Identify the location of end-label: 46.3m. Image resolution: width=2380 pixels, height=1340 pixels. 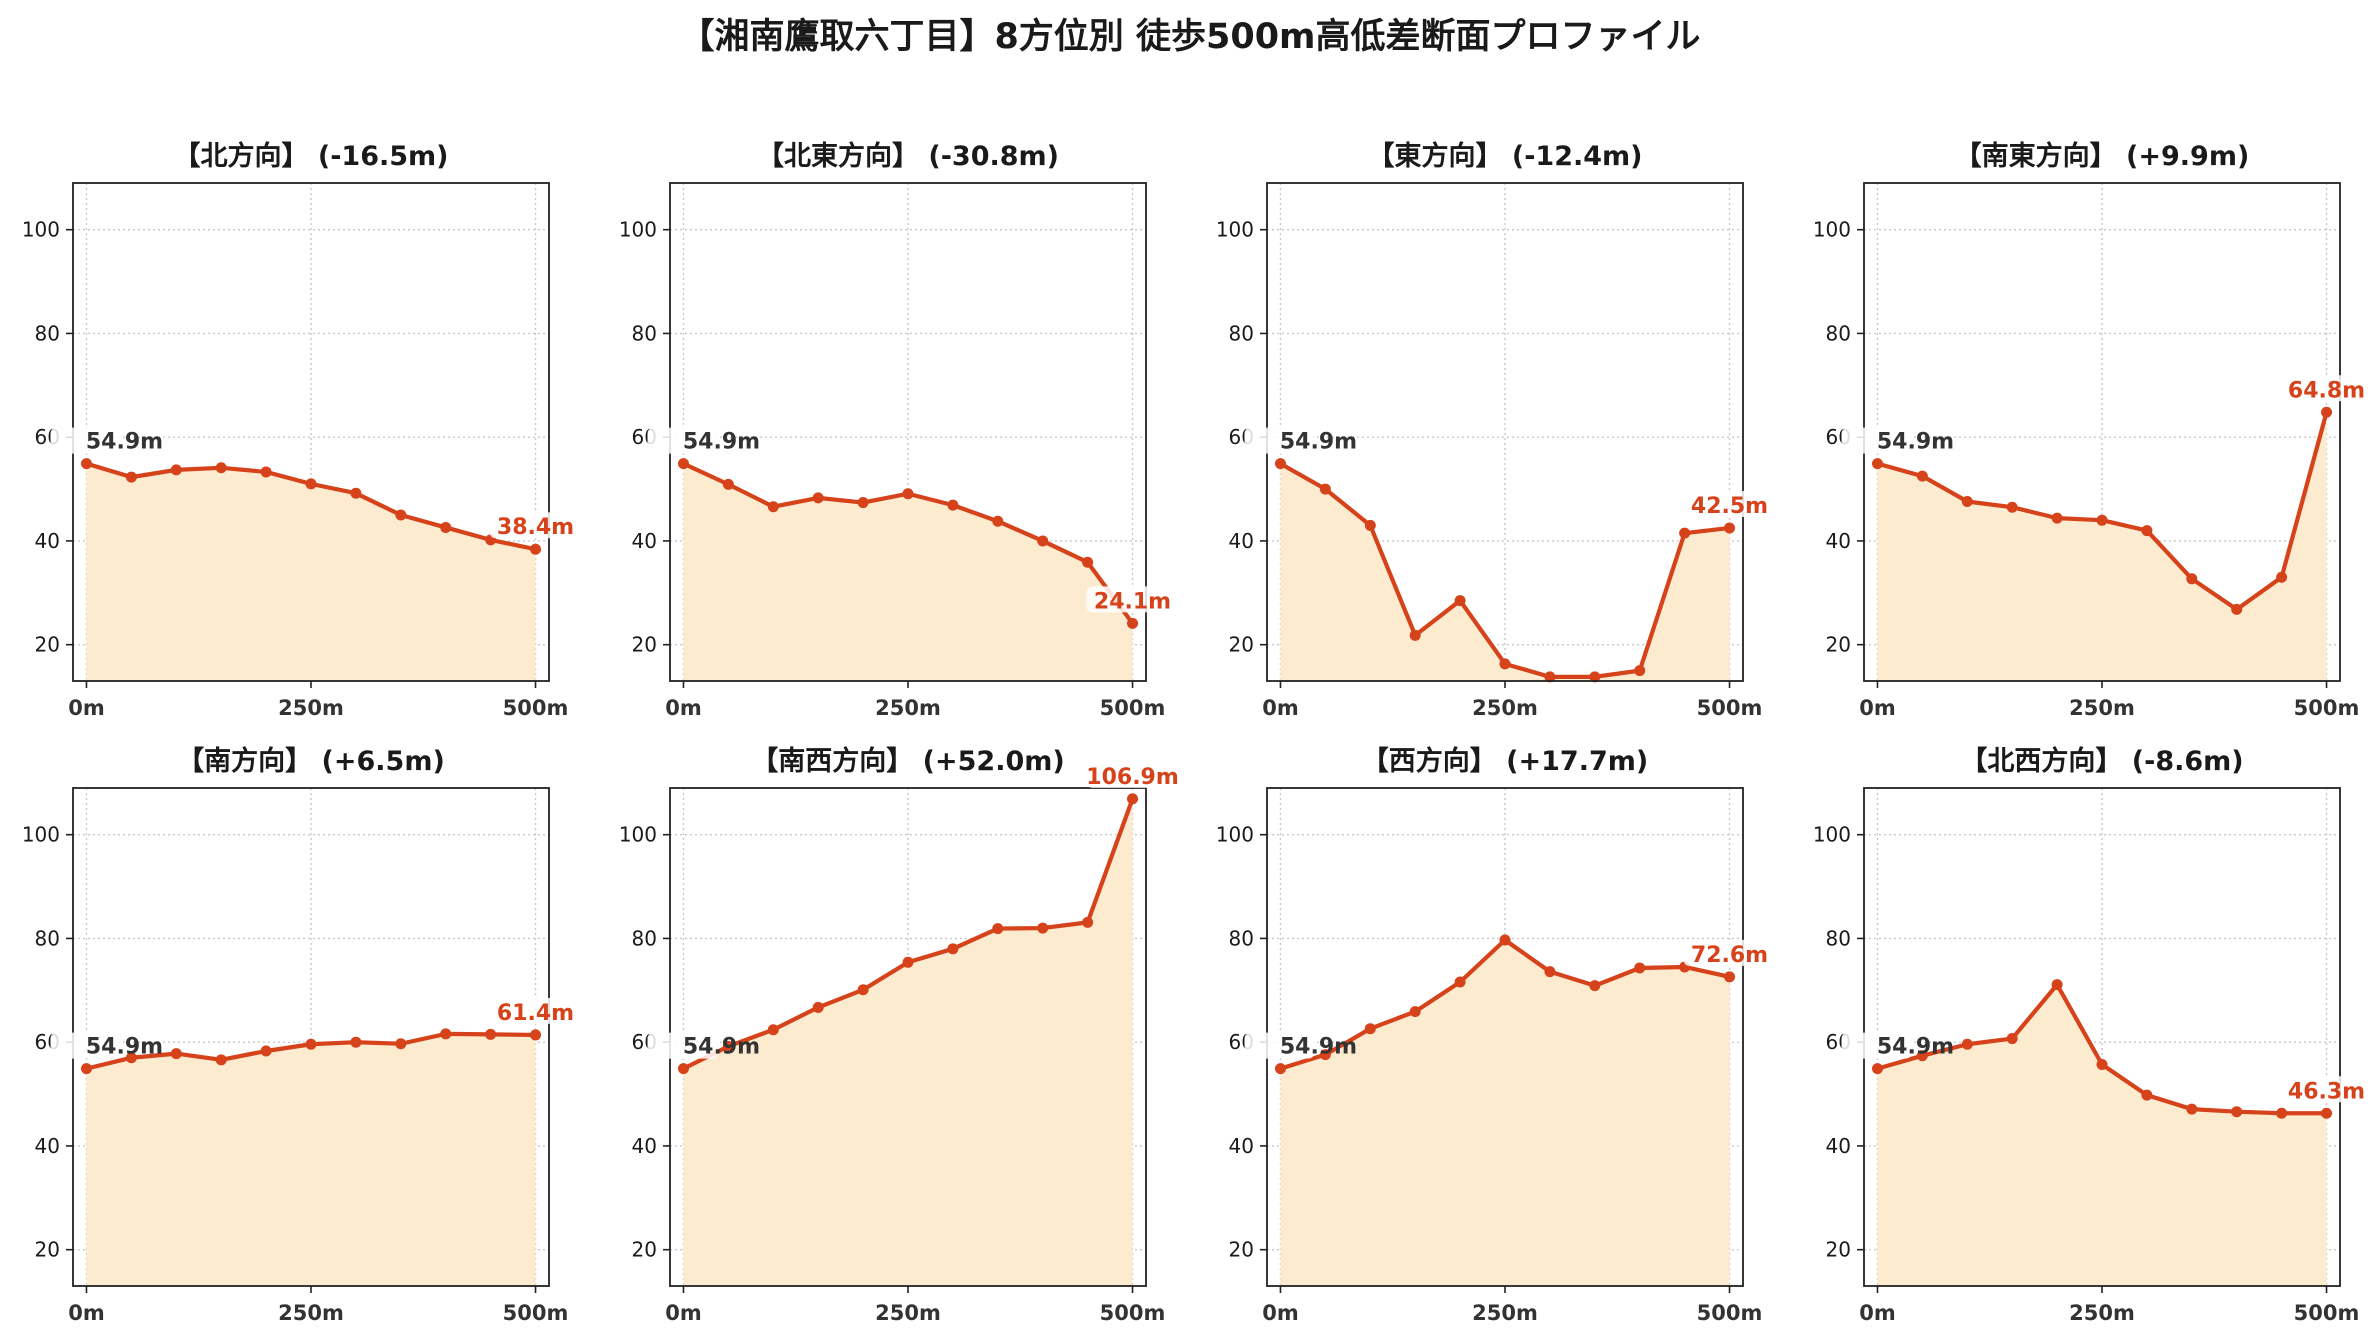
(2326, 1091).